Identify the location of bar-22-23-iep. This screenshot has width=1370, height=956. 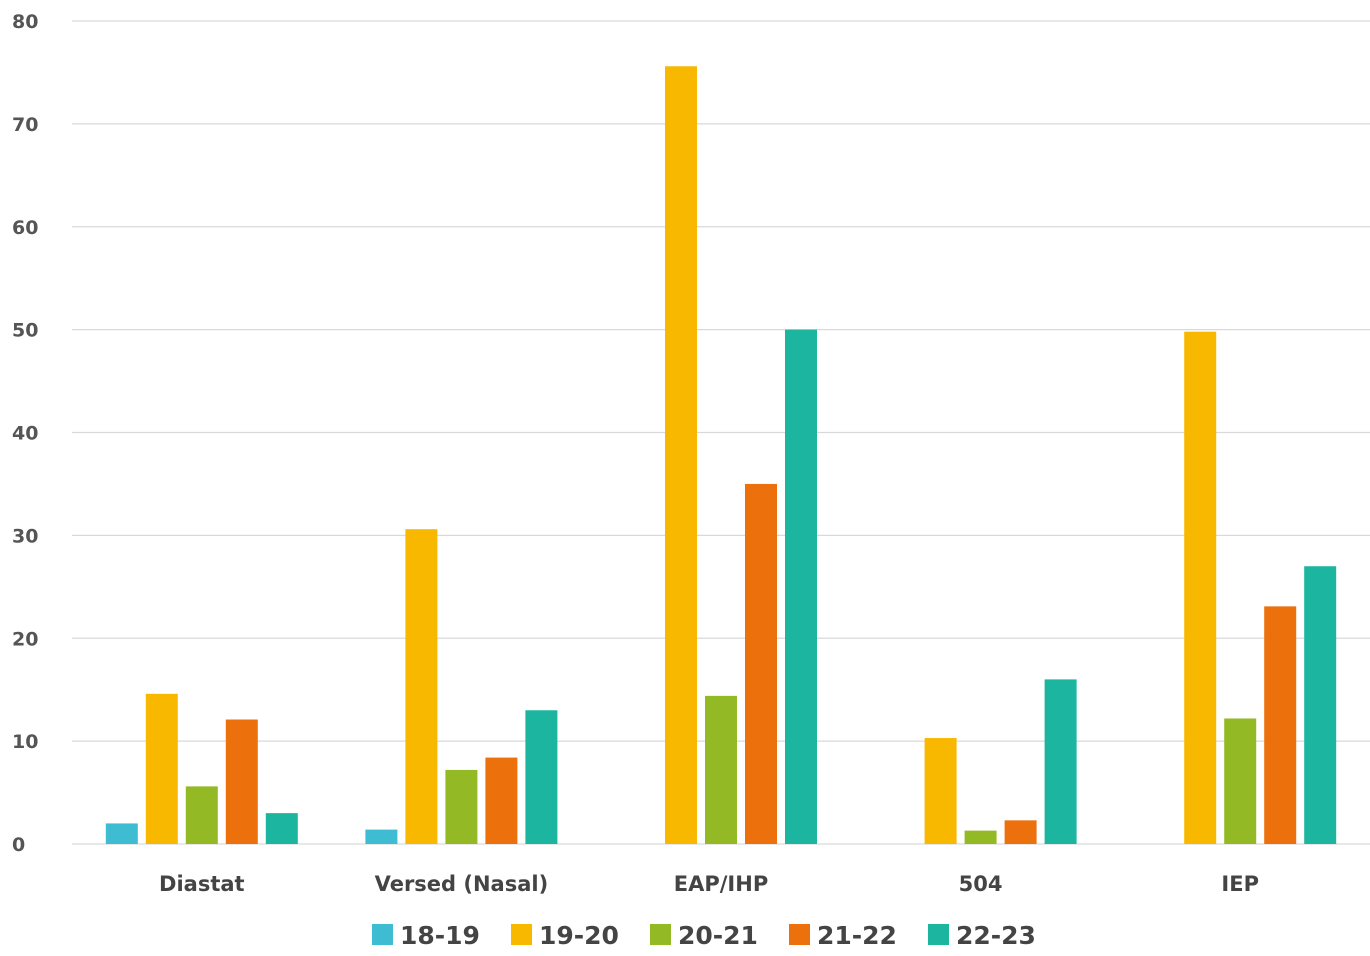
(1320, 705).